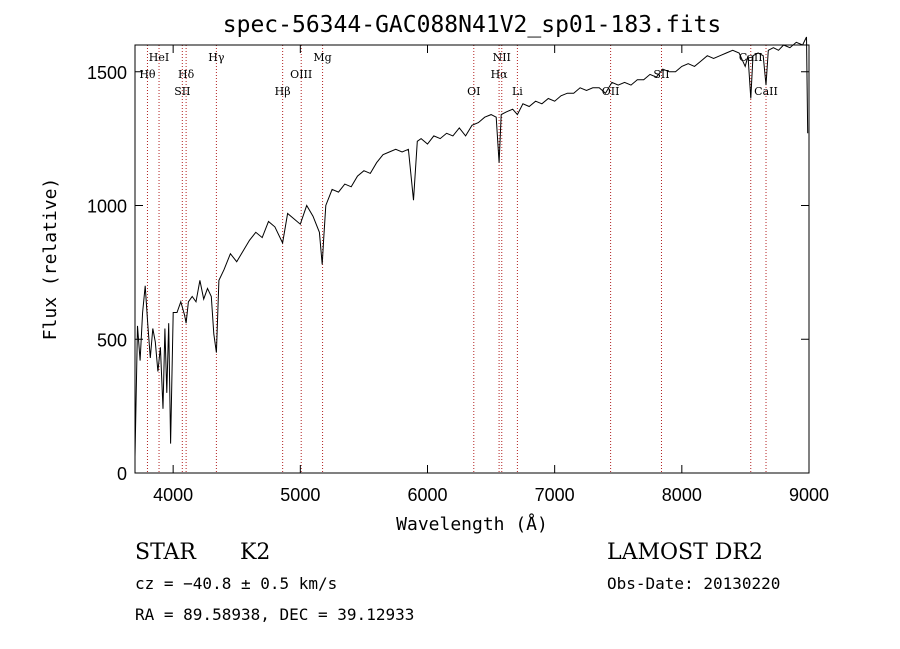 The height and width of the screenshot is (649, 900). Describe the element at coordinates (682, 495) in the screenshot. I see `x-tick-label-4: 8000` at that location.